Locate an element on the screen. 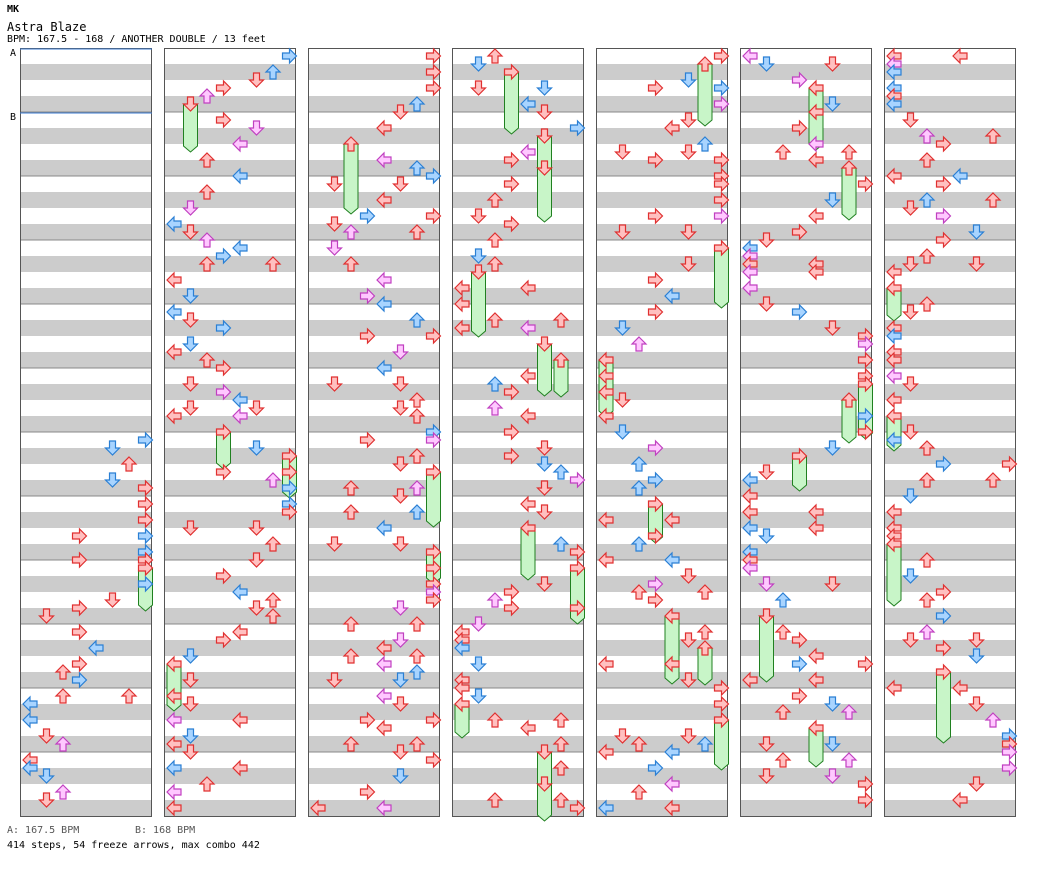 The width and height of the screenshot is (1040, 880). column-border is located at coordinates (950, 432).